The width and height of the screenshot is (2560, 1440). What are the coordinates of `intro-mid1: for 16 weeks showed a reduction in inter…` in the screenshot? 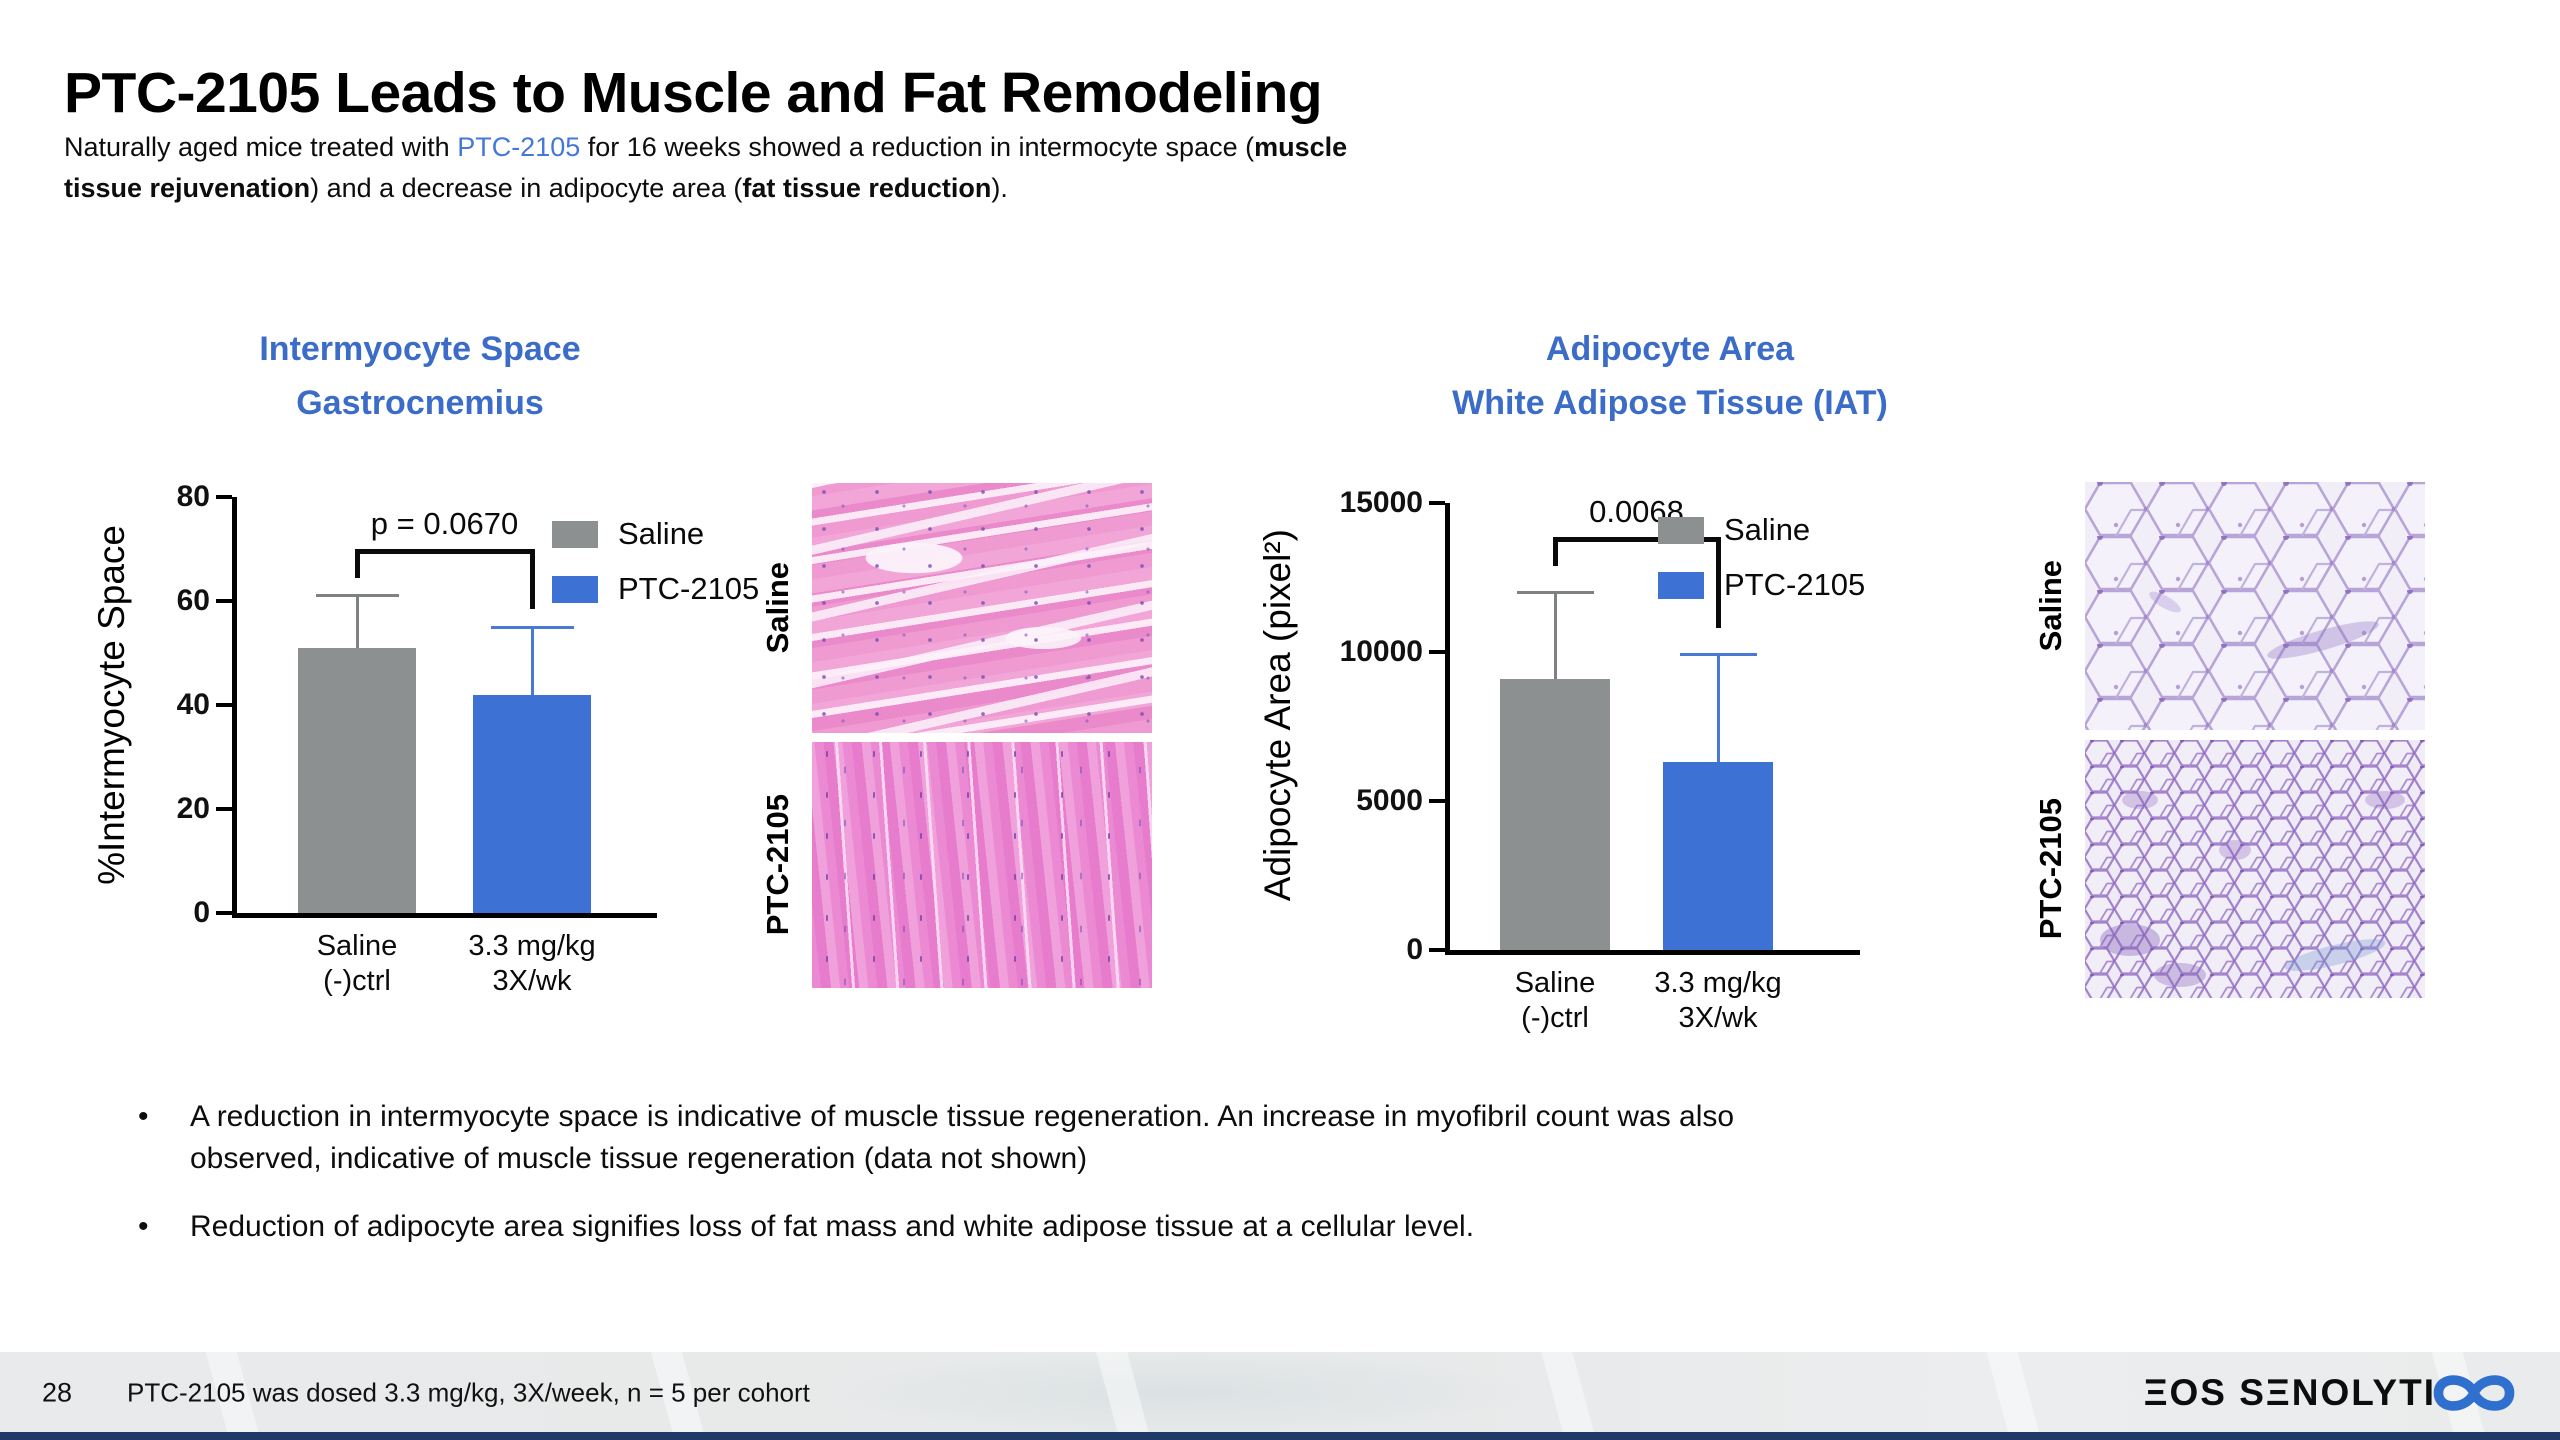 It's located at (917, 147).